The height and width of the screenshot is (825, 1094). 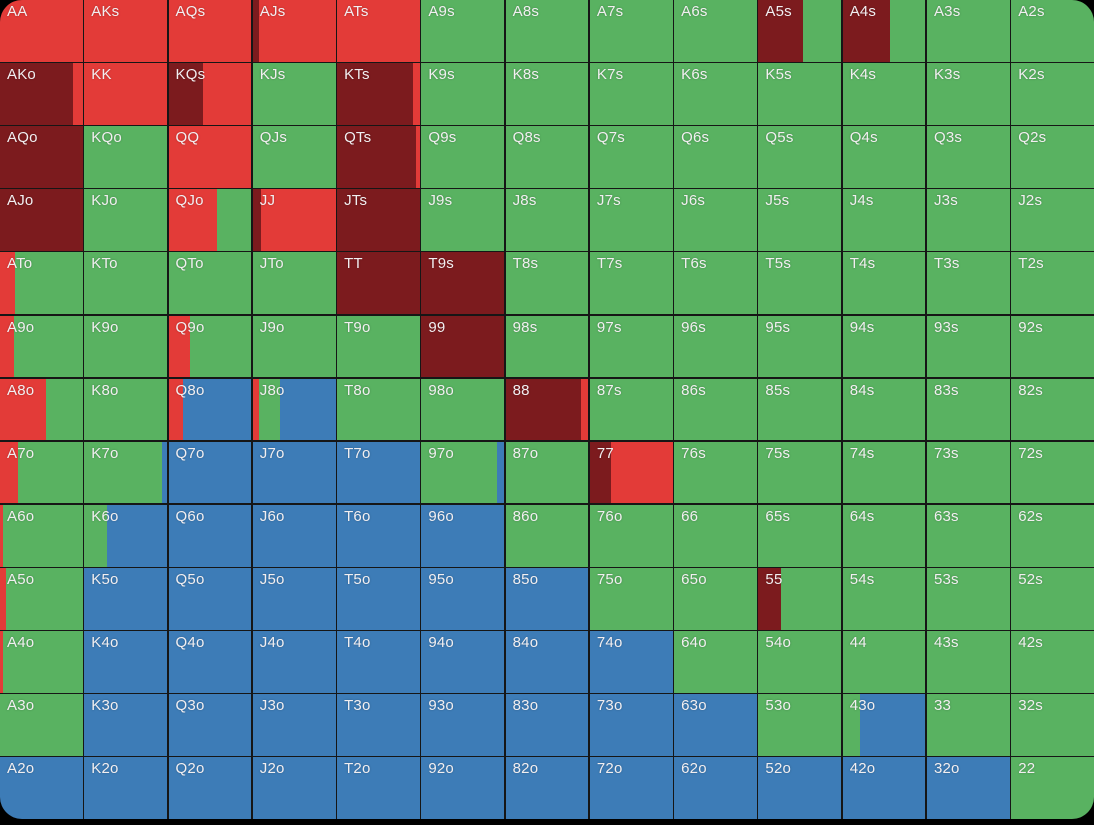 What do you see at coordinates (378, 220) in the screenshot?
I see `hand-cell-JTs: JTs` at bounding box center [378, 220].